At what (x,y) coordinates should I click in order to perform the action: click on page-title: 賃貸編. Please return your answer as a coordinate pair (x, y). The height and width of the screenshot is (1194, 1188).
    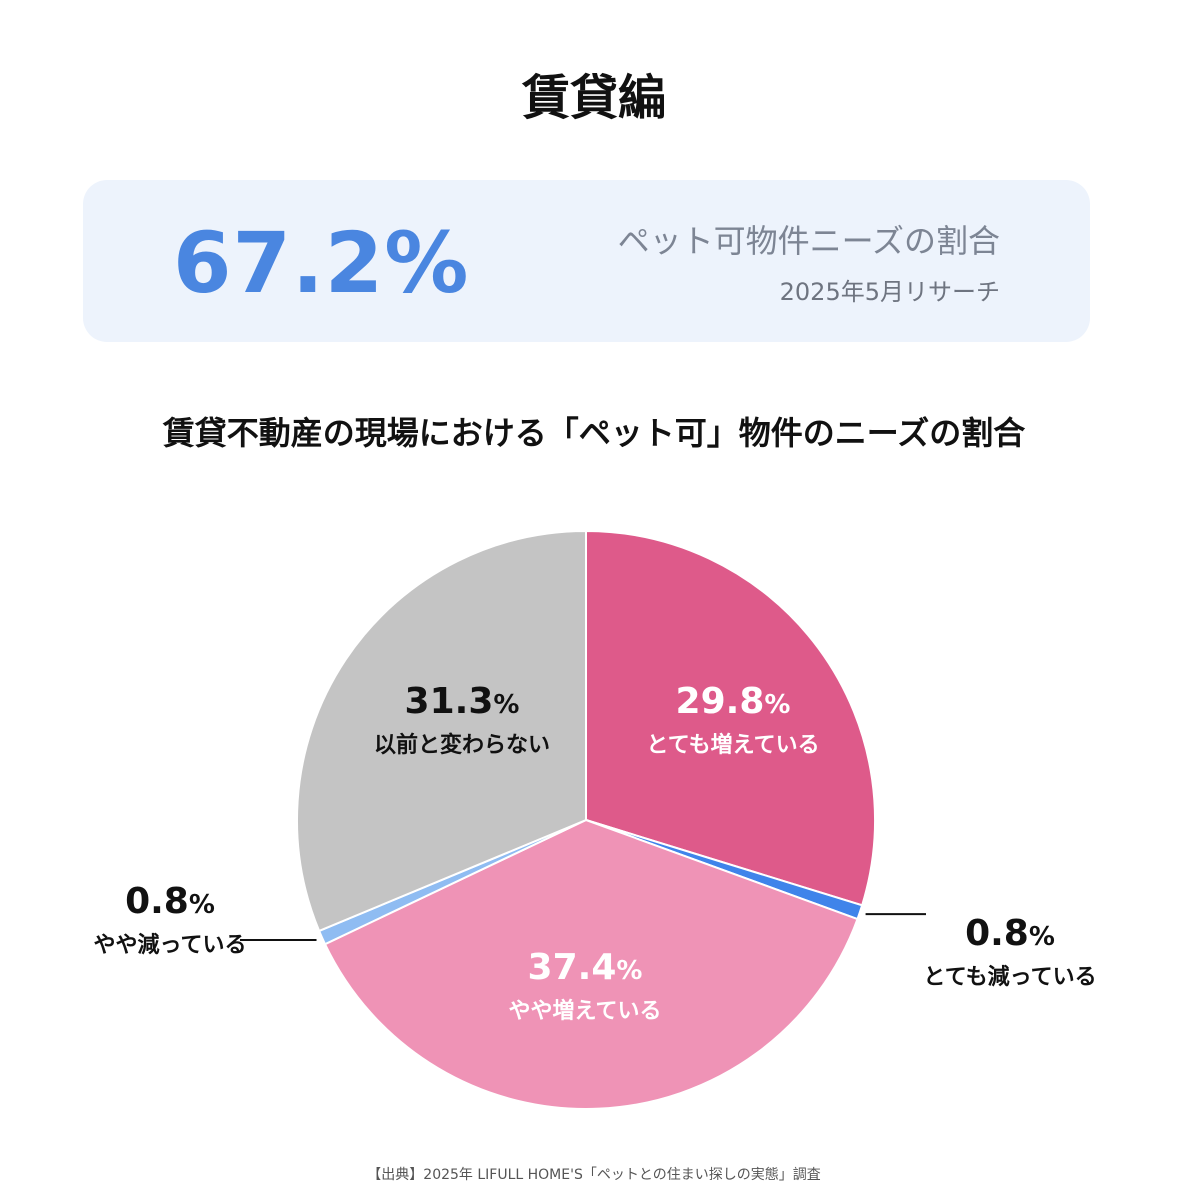
    Looking at the image, I should click on (593, 98).